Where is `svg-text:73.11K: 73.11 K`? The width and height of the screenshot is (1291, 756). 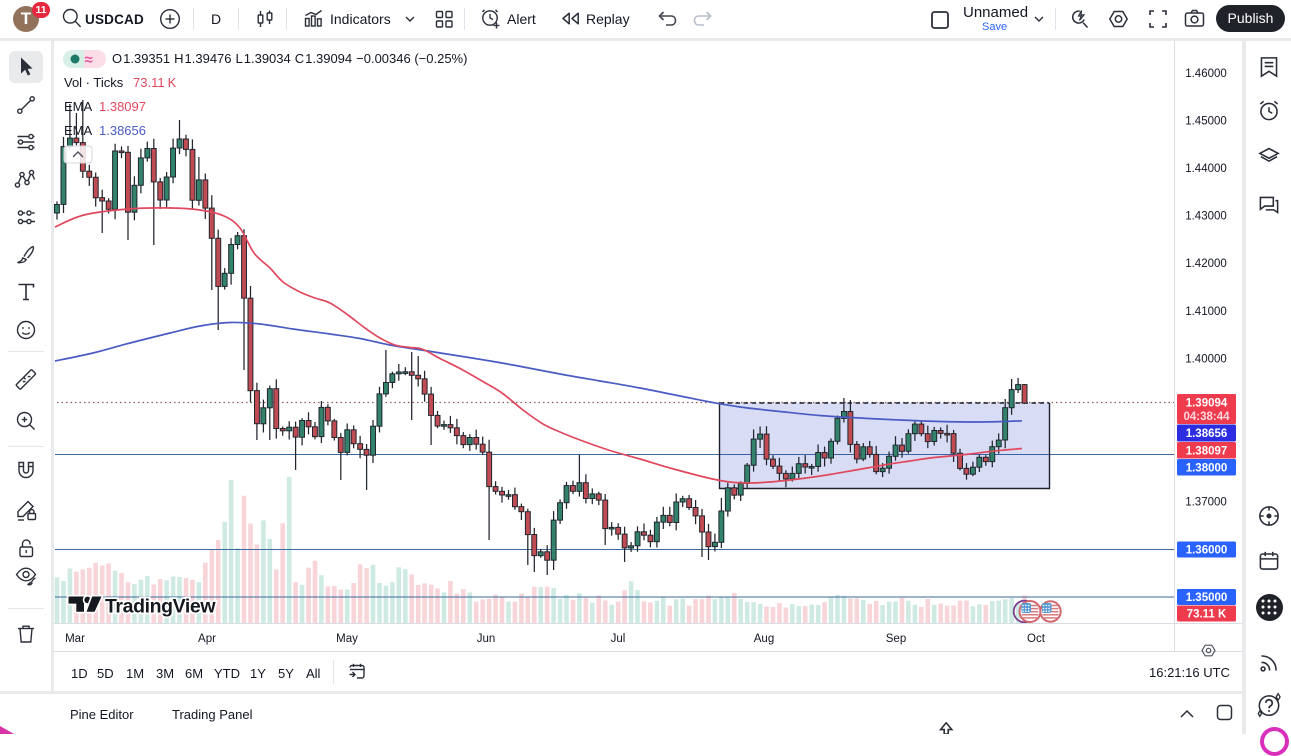 svg-text:73.11K: 73.11 K is located at coordinates (155, 82).